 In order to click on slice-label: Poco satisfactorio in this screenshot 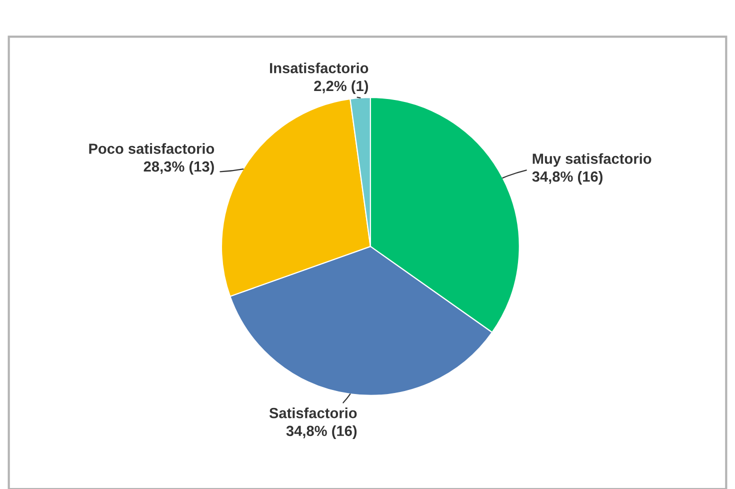, I will do `click(151, 148)`.